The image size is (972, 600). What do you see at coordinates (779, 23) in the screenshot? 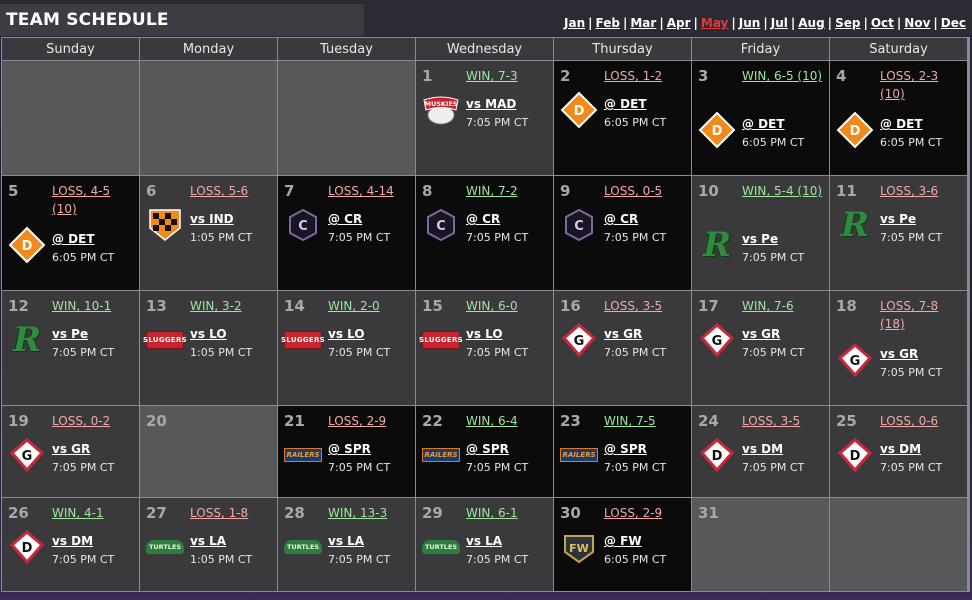
I see `month-link-jul: Jul` at bounding box center [779, 23].